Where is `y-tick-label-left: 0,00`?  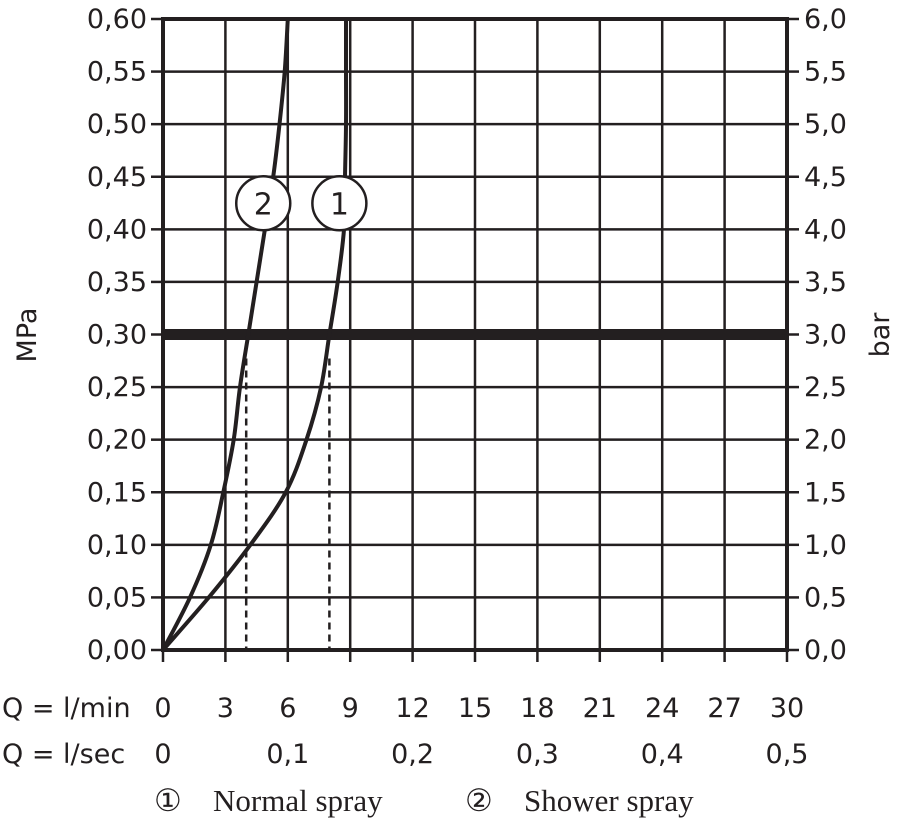
y-tick-label-left: 0,00 is located at coordinates (117, 650).